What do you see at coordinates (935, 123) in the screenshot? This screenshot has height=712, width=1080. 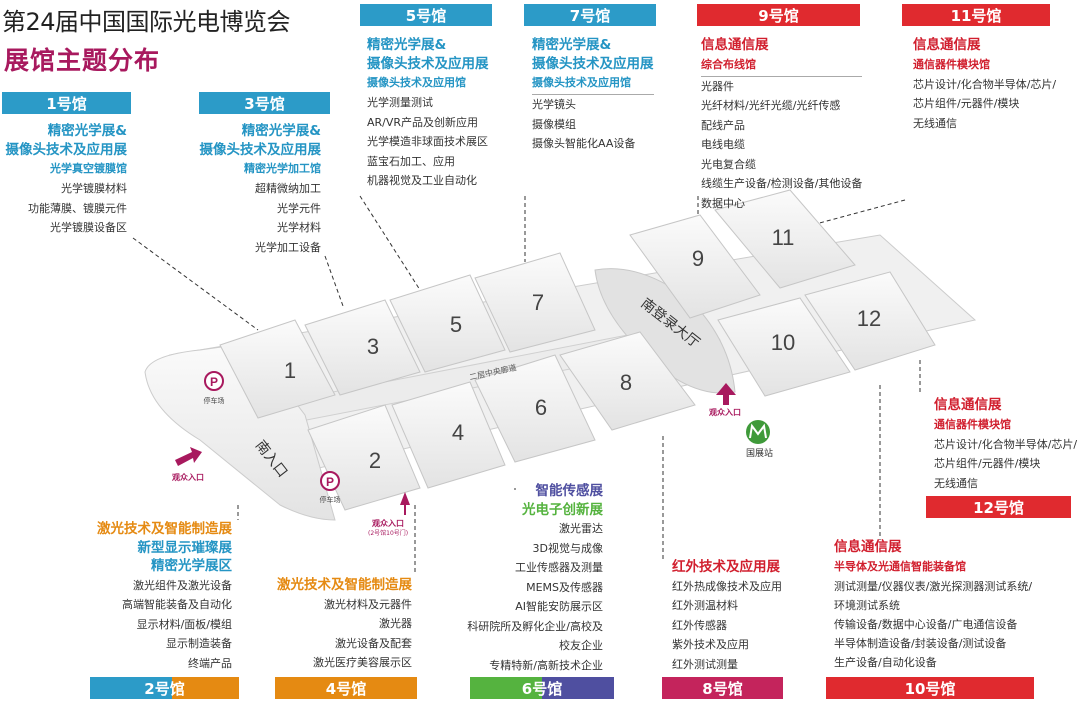 I see `hall-11-item: 无线通信` at bounding box center [935, 123].